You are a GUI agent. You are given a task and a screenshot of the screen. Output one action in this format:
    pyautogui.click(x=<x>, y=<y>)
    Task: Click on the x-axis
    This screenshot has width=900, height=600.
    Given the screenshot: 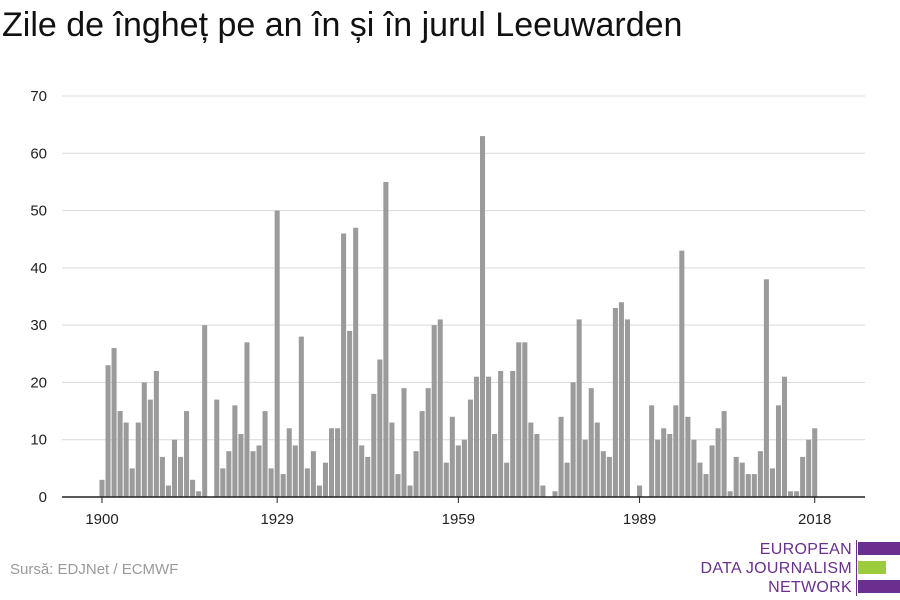 What is the action you would take?
    pyautogui.click(x=463, y=499)
    